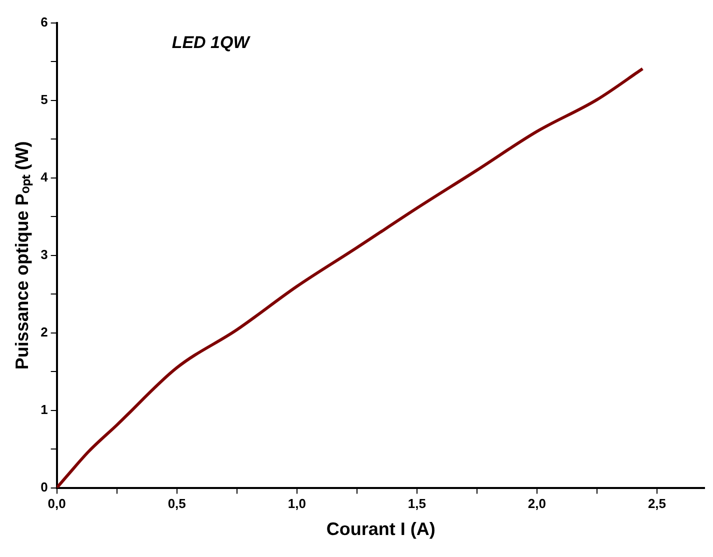 The width and height of the screenshot is (713, 557). Describe the element at coordinates (44, 332) in the screenshot. I see `y-tick-label: 2` at that location.